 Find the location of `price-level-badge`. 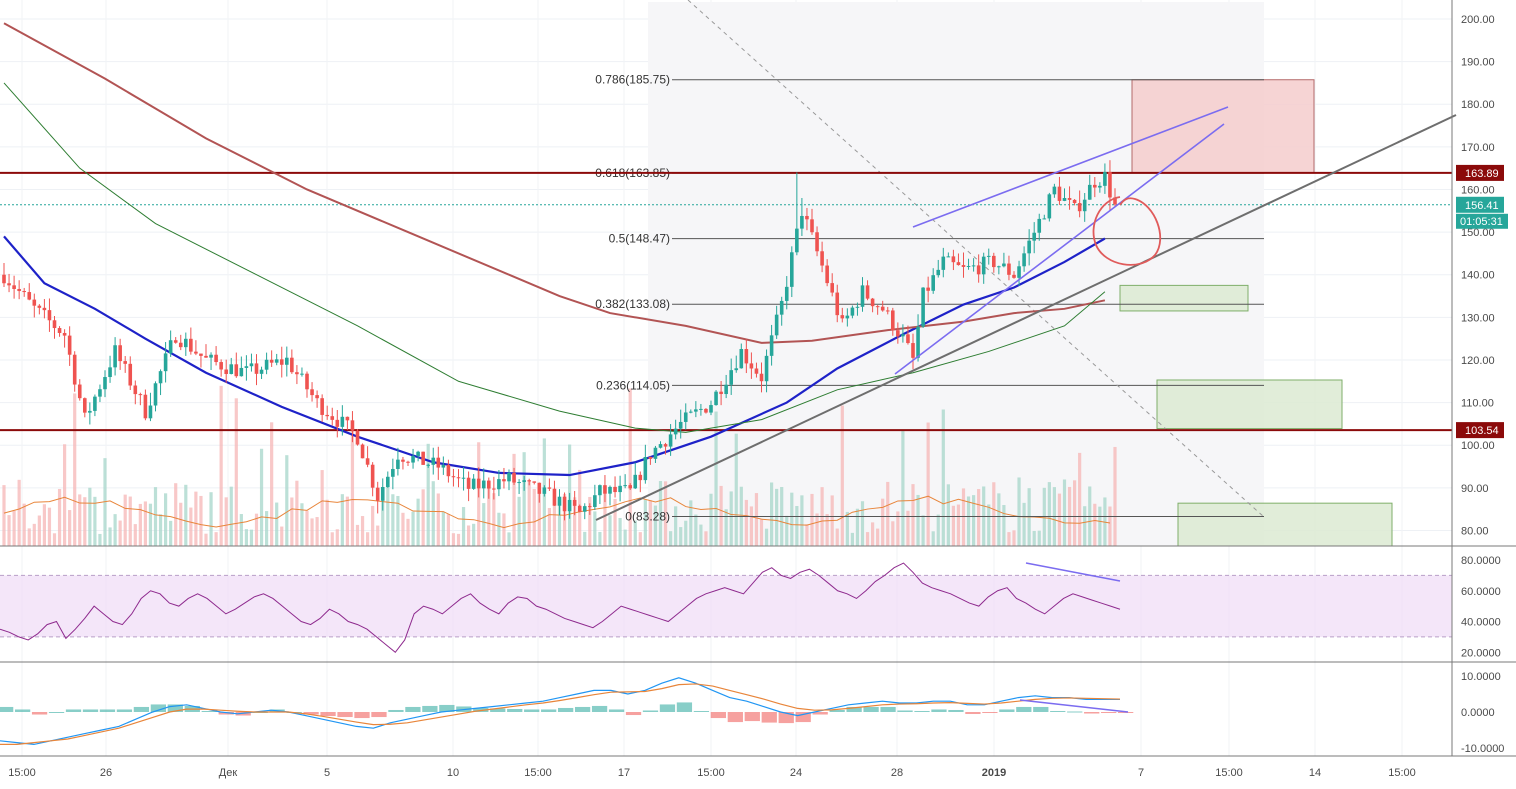

price-level-badge is located at coordinates (1480, 172).